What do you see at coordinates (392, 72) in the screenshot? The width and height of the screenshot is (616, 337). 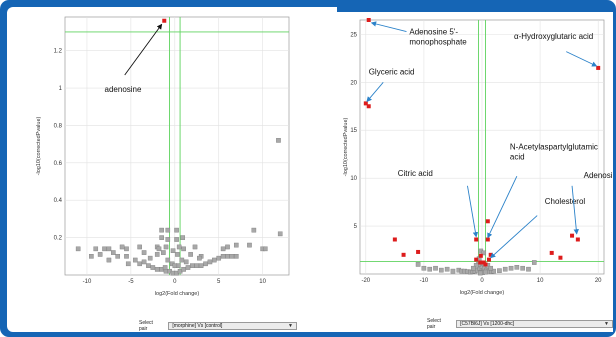 I see `annotation-label: Glyceric acid` at bounding box center [392, 72].